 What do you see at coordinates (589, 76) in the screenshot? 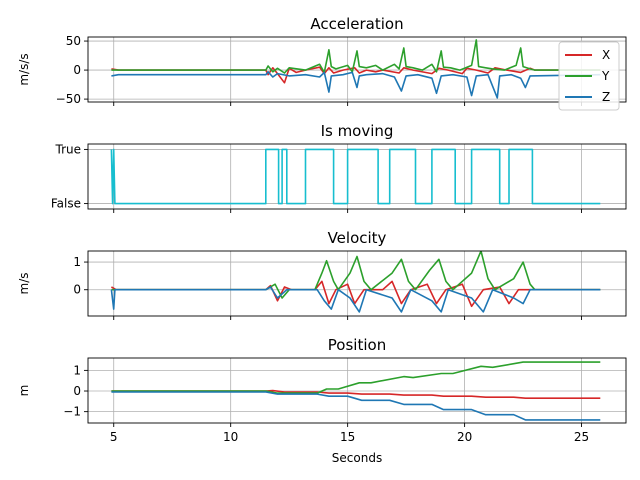
I see `legend: XYZ` at bounding box center [589, 76].